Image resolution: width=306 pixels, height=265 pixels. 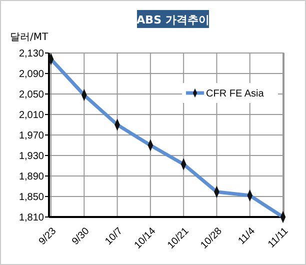 I want to click on x-tick-label: 9/30, so click(x=81, y=237).